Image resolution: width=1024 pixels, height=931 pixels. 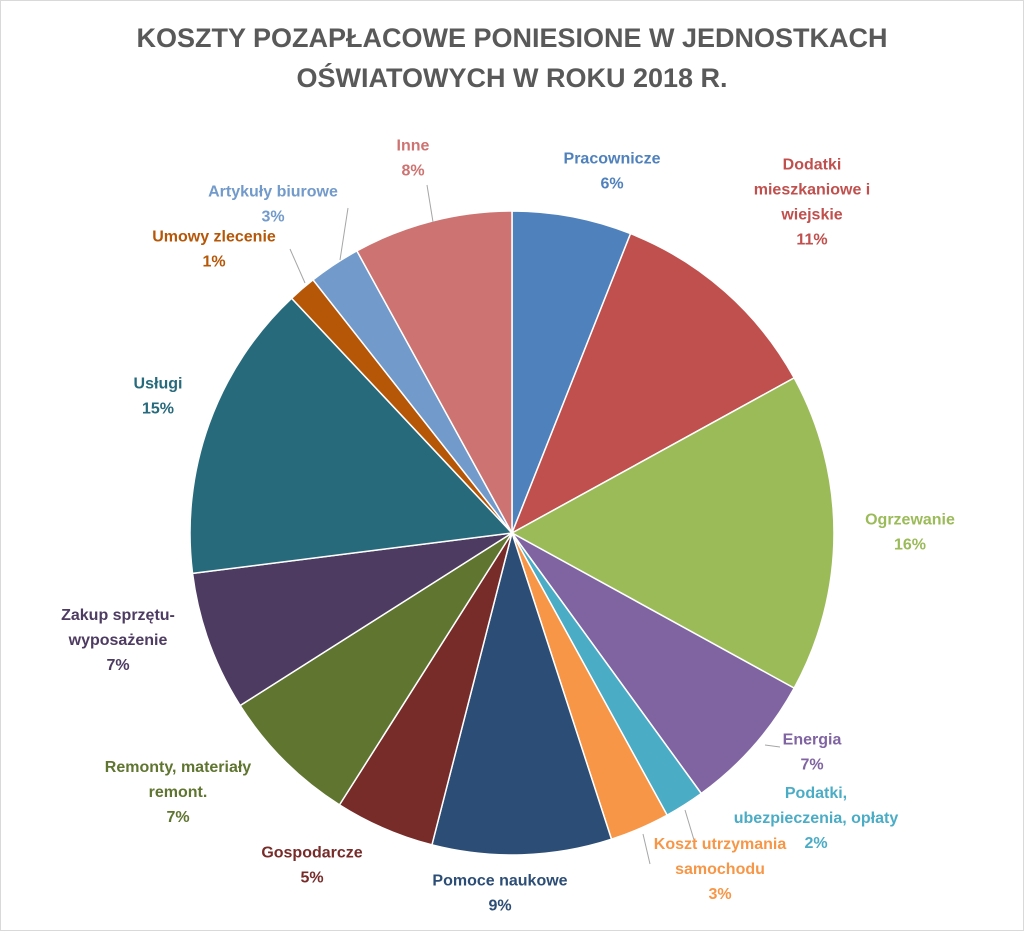 I want to click on data-label-category: wiejskie, so click(x=811, y=215).